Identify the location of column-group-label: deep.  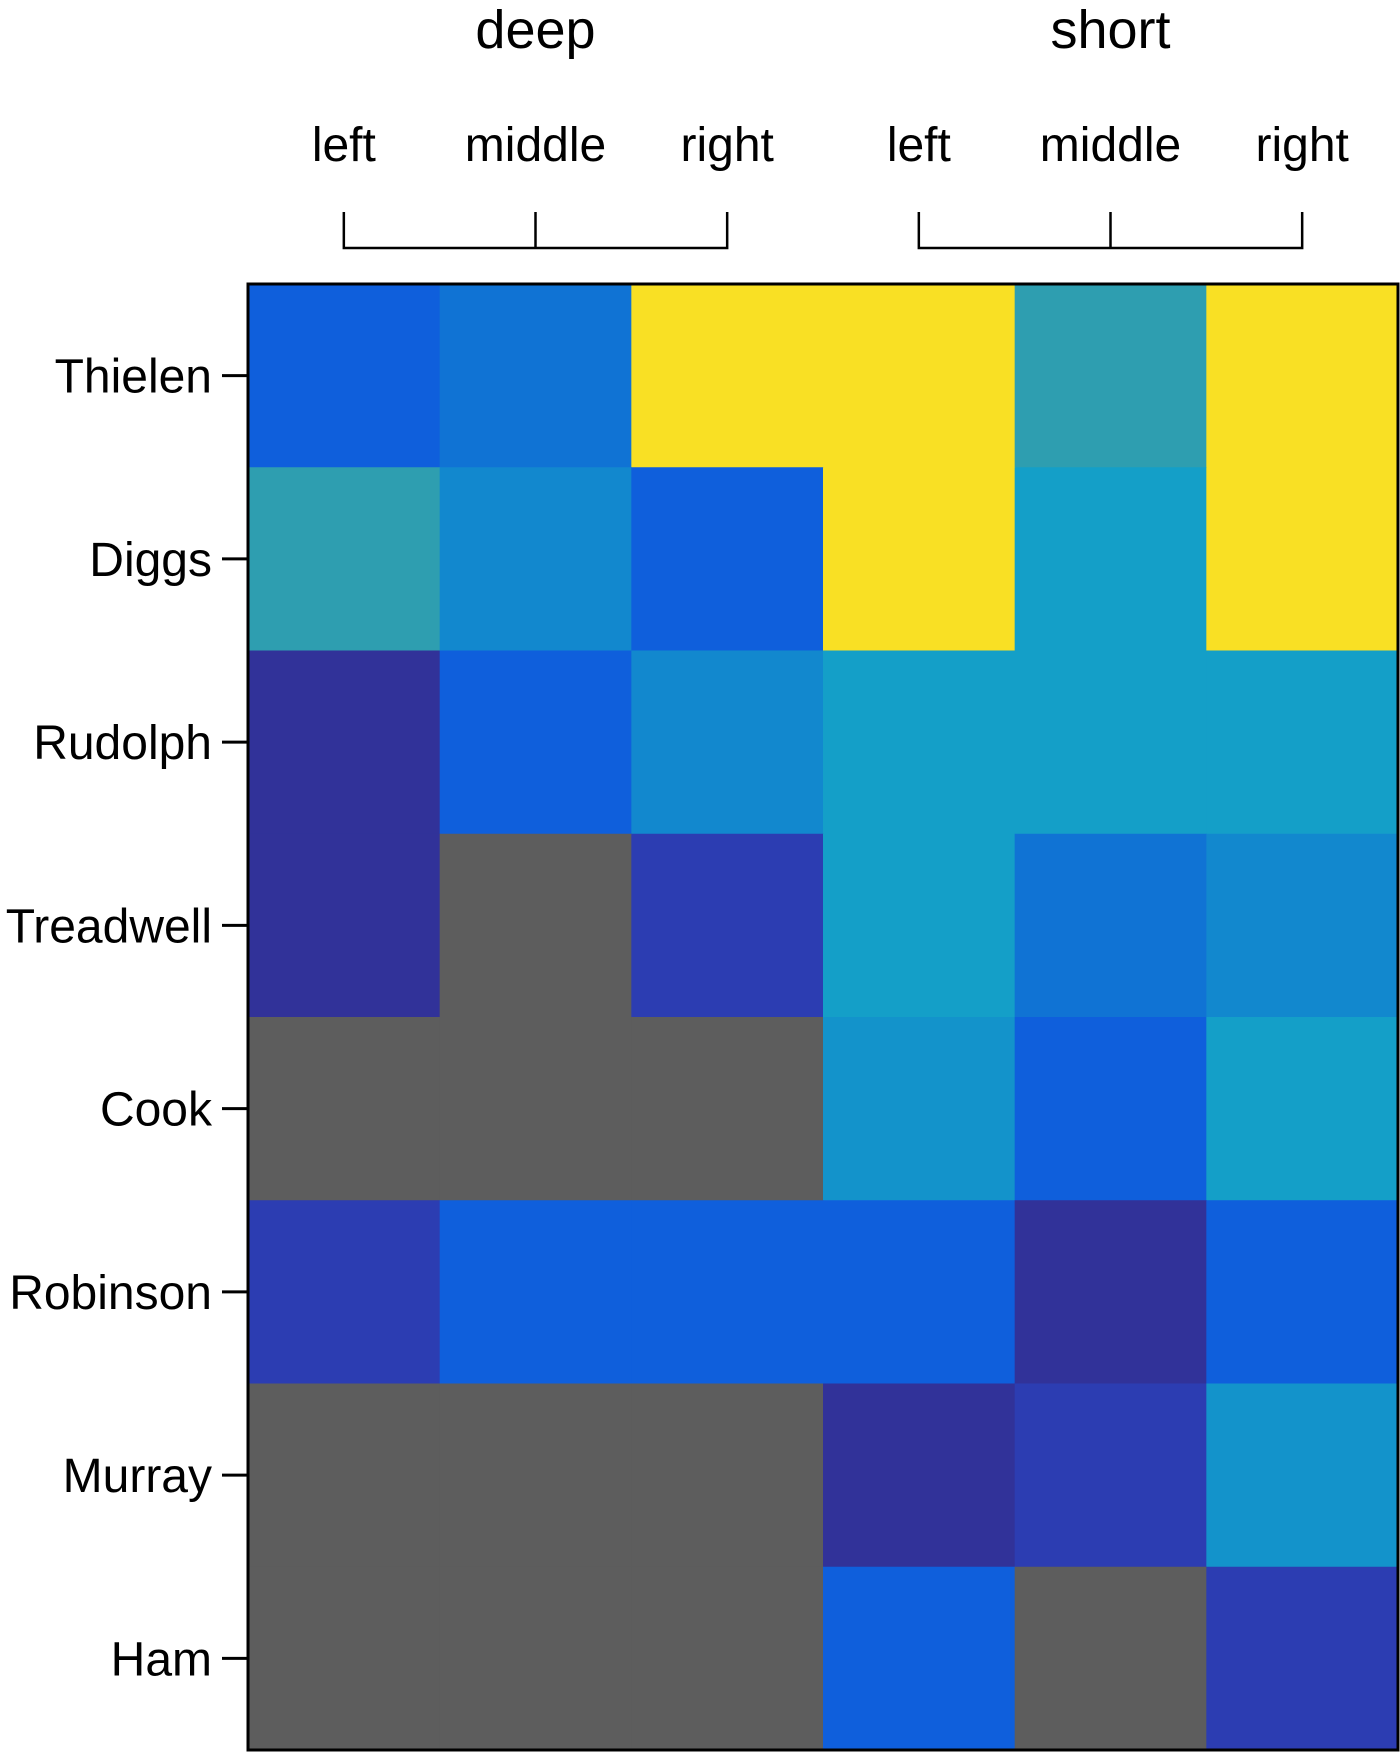
(535, 30).